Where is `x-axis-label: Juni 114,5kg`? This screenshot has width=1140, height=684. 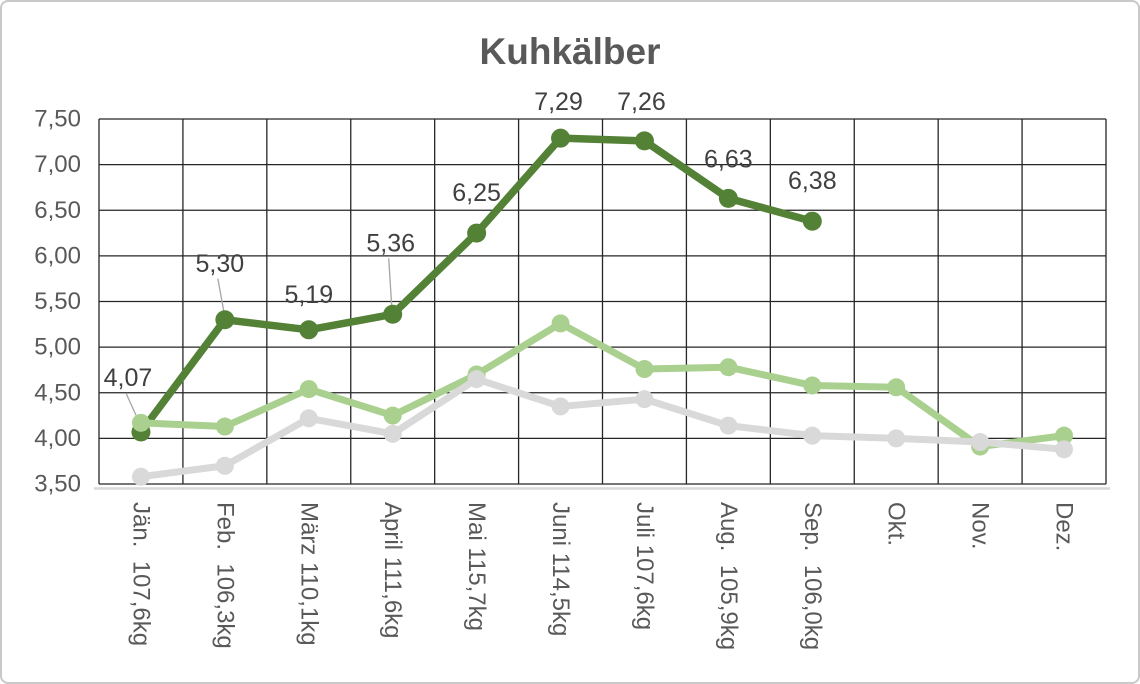 x-axis-label: Juni 114,5kg is located at coordinates (560, 569).